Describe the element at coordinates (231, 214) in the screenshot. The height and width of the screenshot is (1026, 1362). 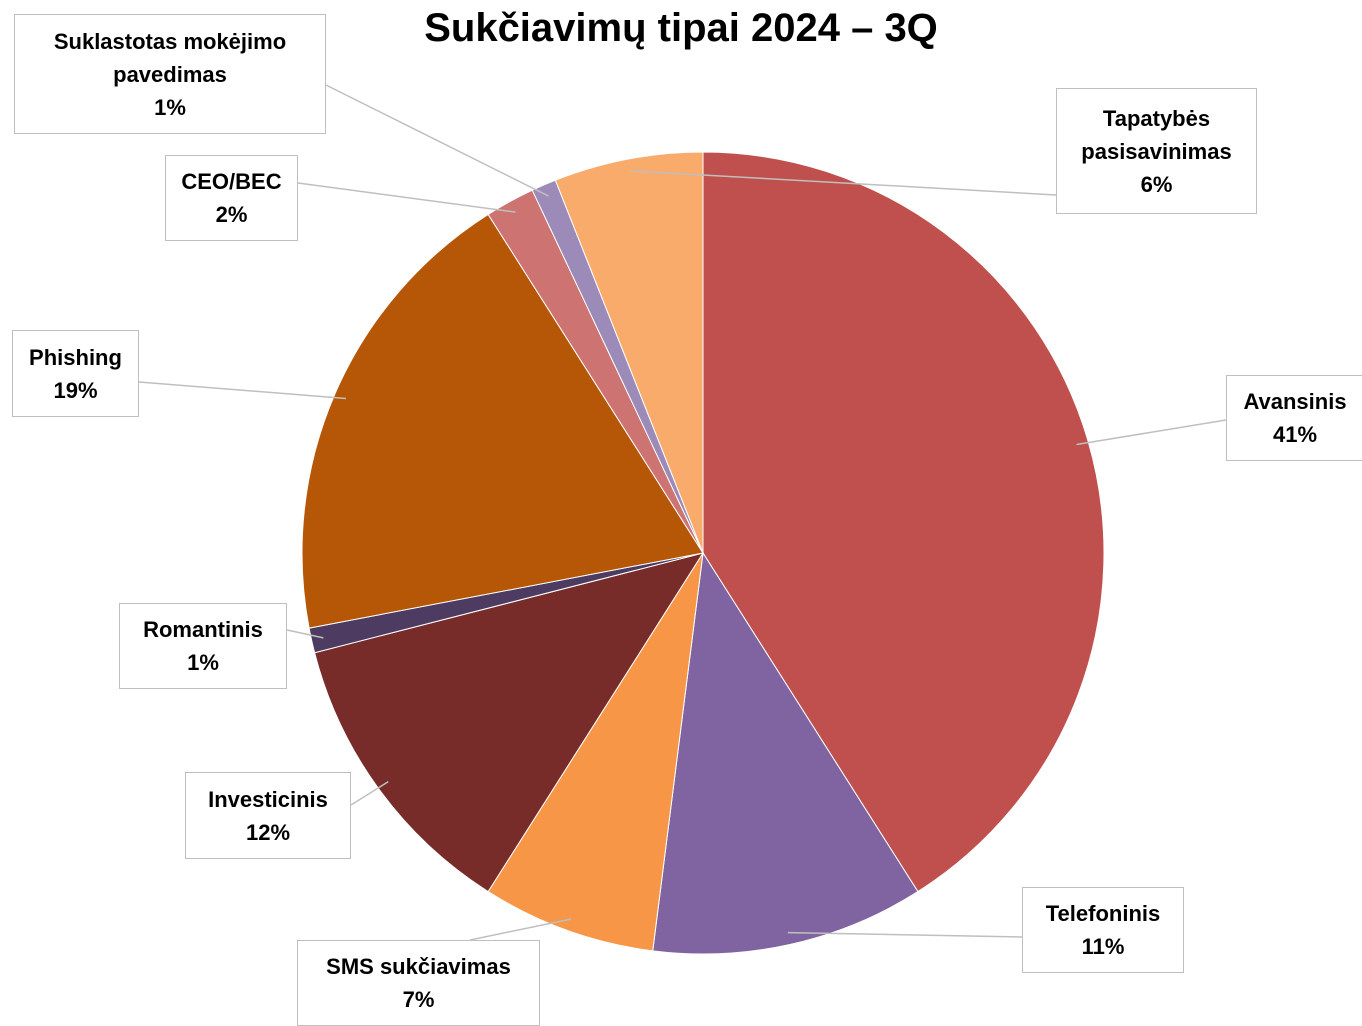
I see `label-value: 2%` at that location.